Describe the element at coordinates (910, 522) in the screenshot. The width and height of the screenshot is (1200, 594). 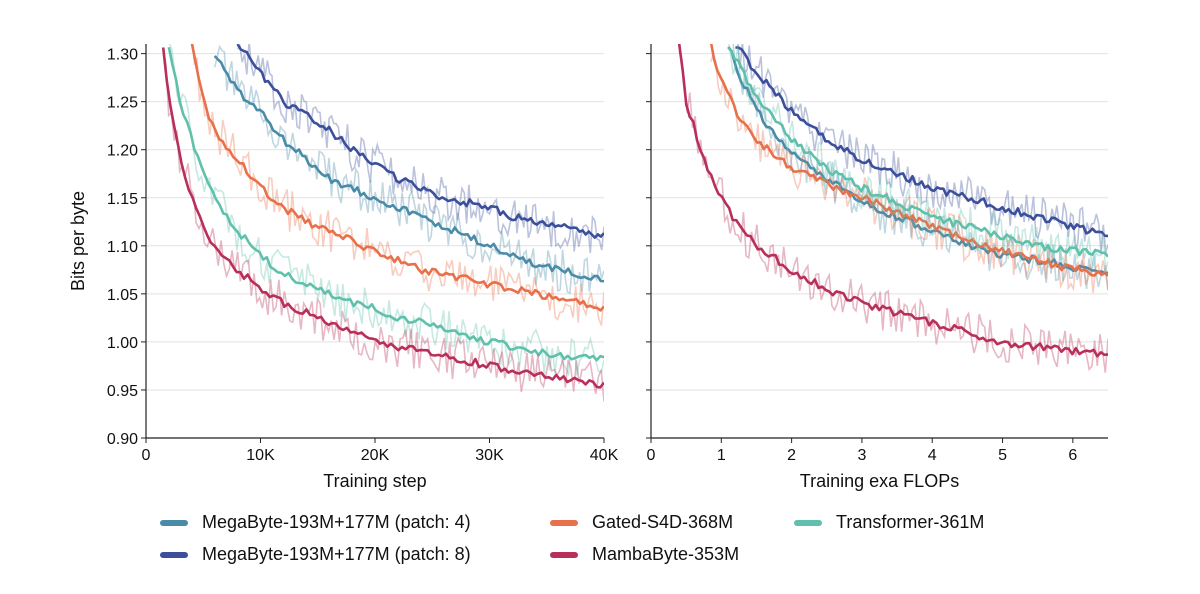
I see `legend-label-transformer: Transformer-361M` at that location.